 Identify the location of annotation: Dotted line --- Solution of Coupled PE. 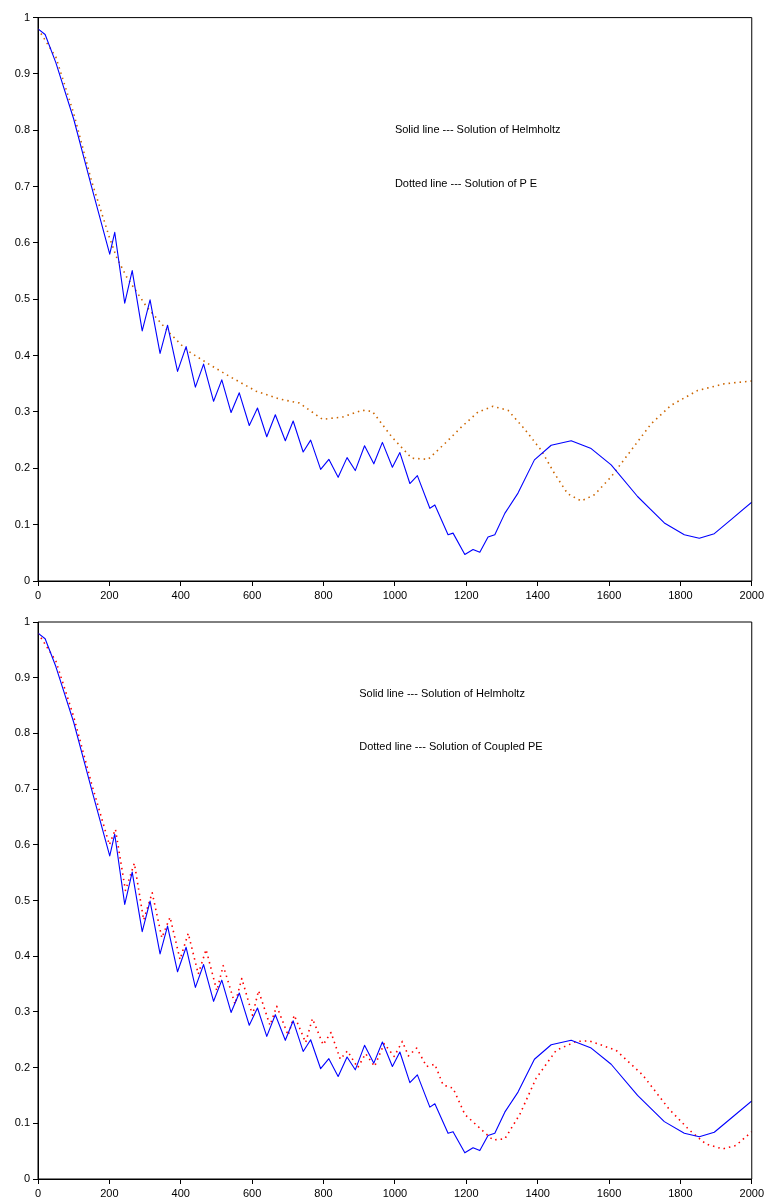
(451, 746).